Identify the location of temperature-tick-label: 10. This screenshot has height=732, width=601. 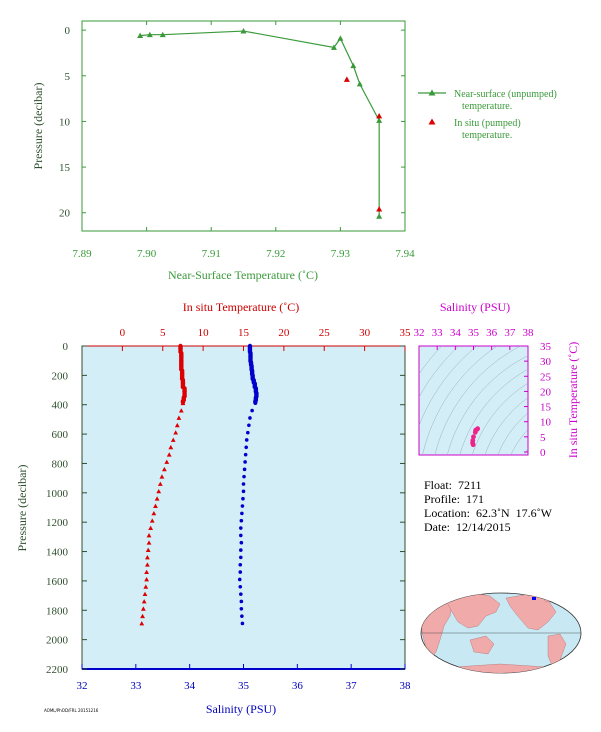
(204, 333).